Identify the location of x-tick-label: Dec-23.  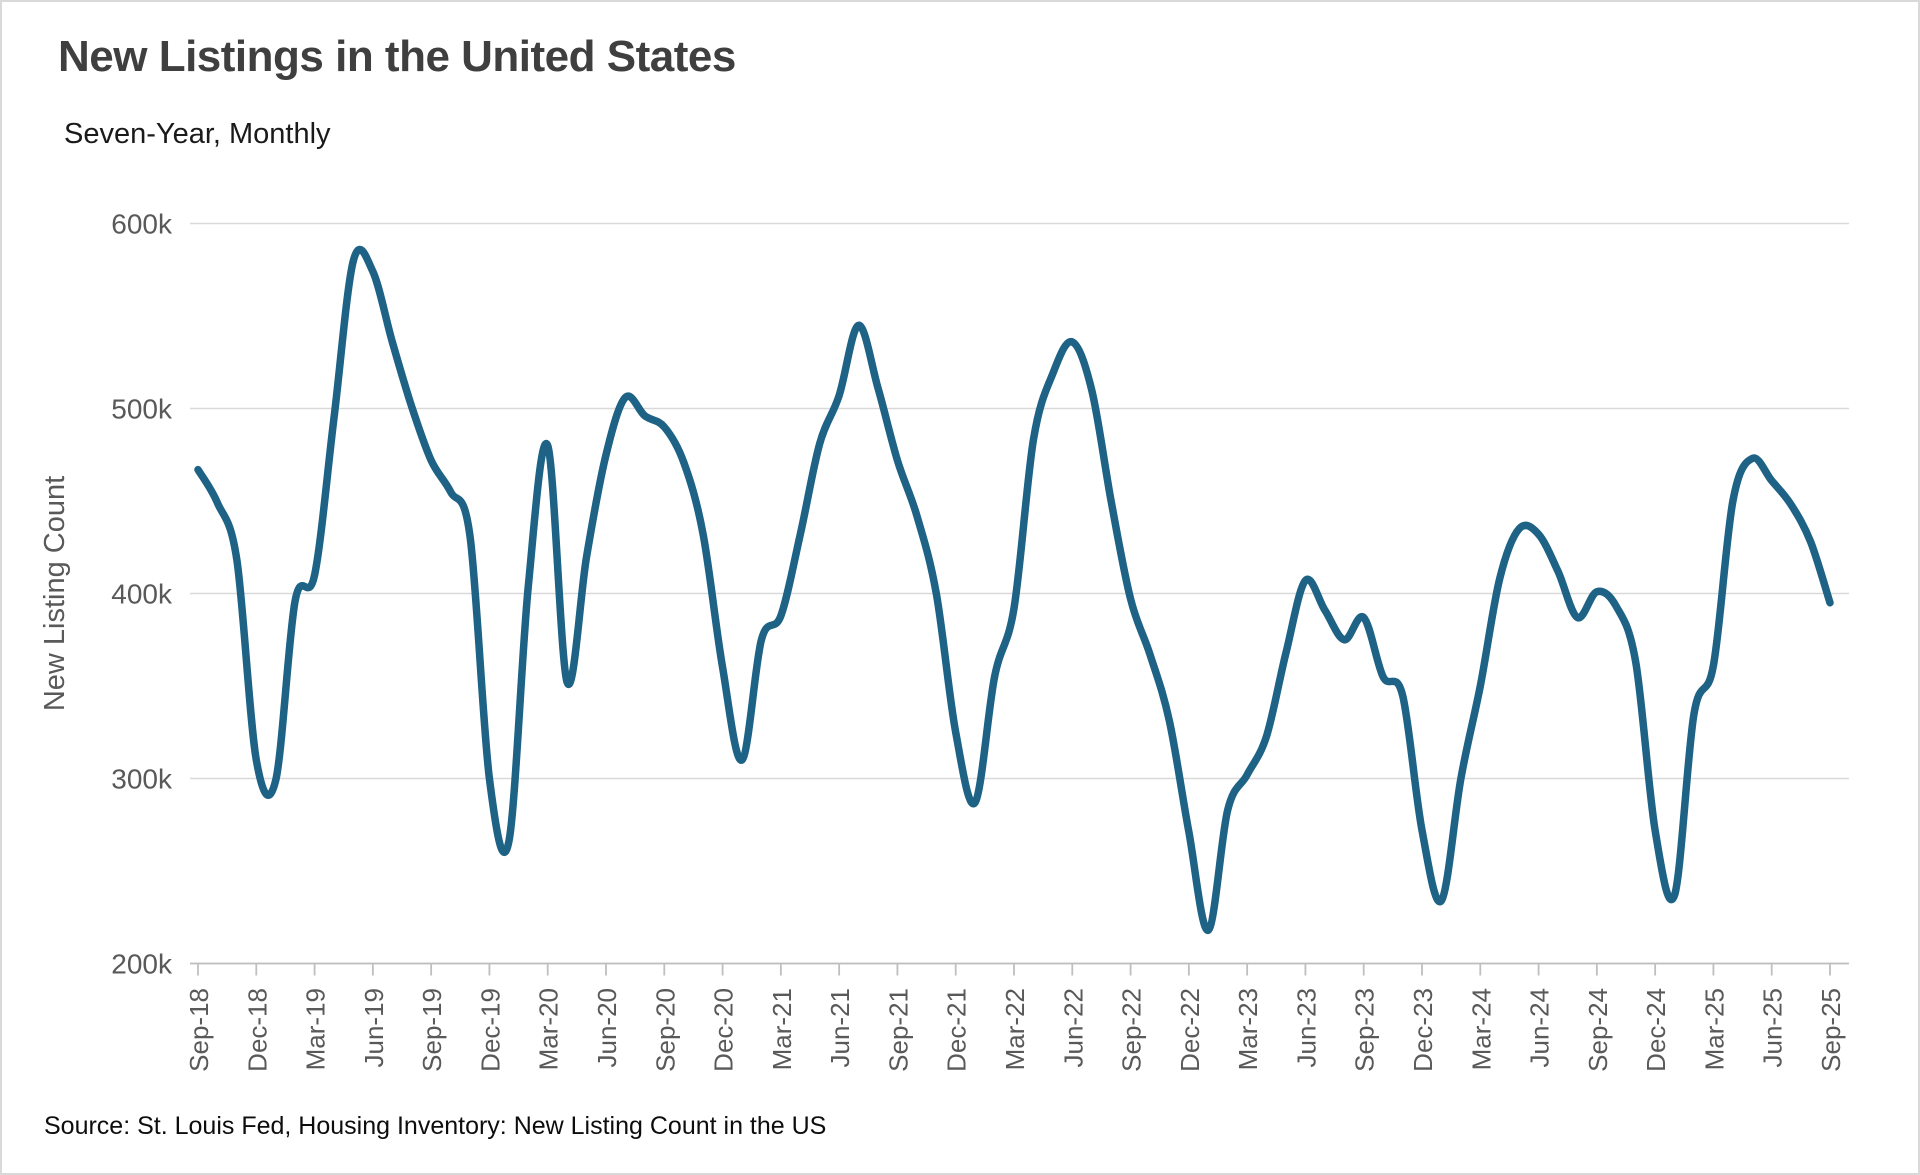
(1423, 1030).